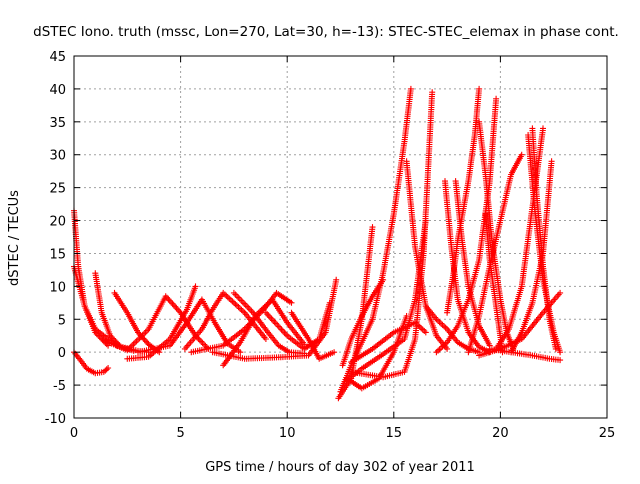 Image resolution: width=640 pixels, height=484 pixels. Describe the element at coordinates (57, 189) in the screenshot. I see `y-tick-label: 25` at that location.